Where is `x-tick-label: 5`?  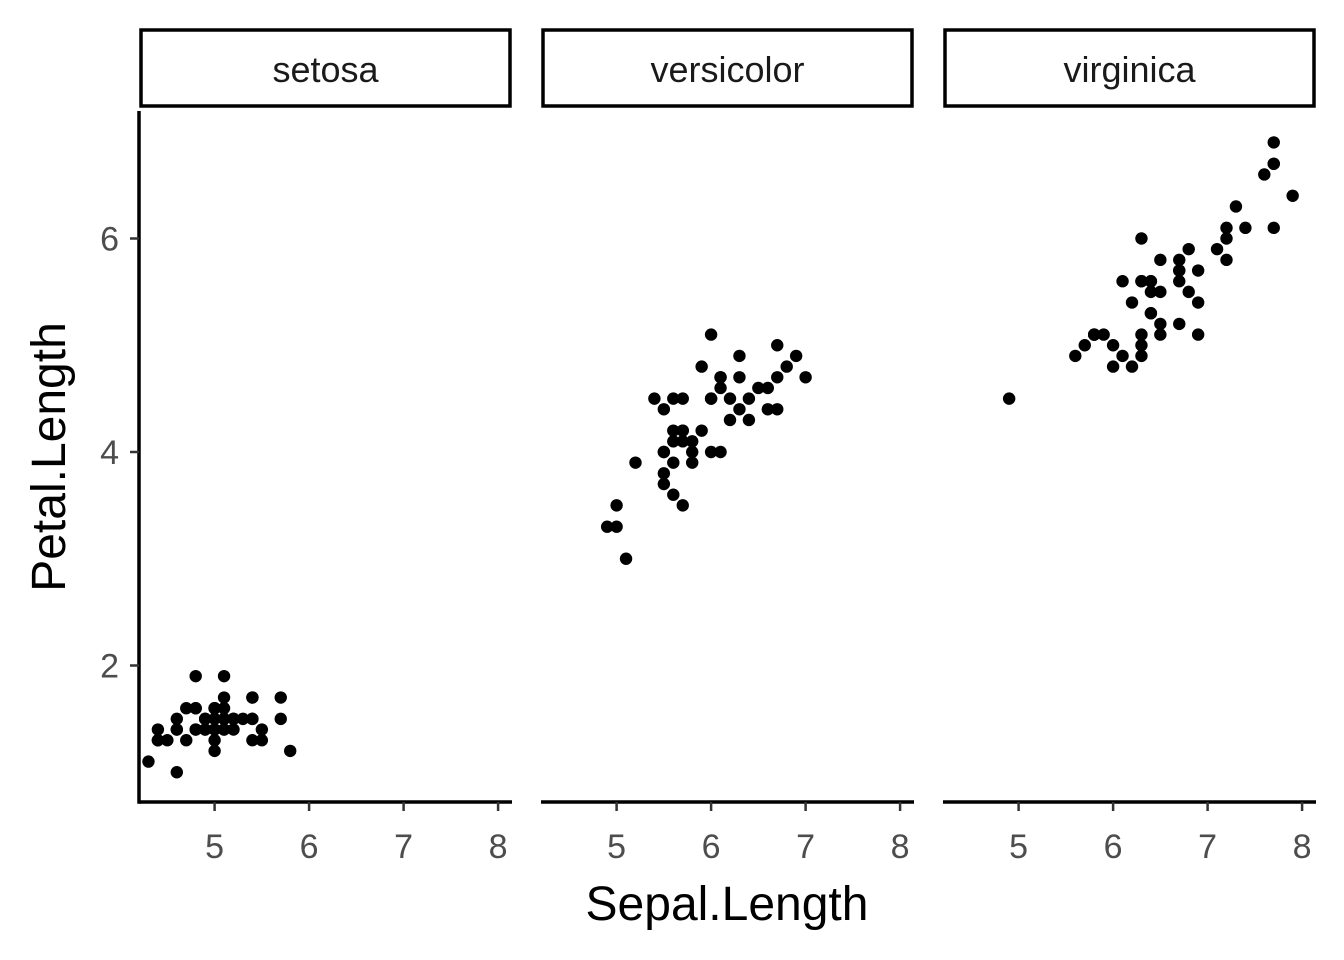
x-tick-label: 5 is located at coordinates (1018, 847).